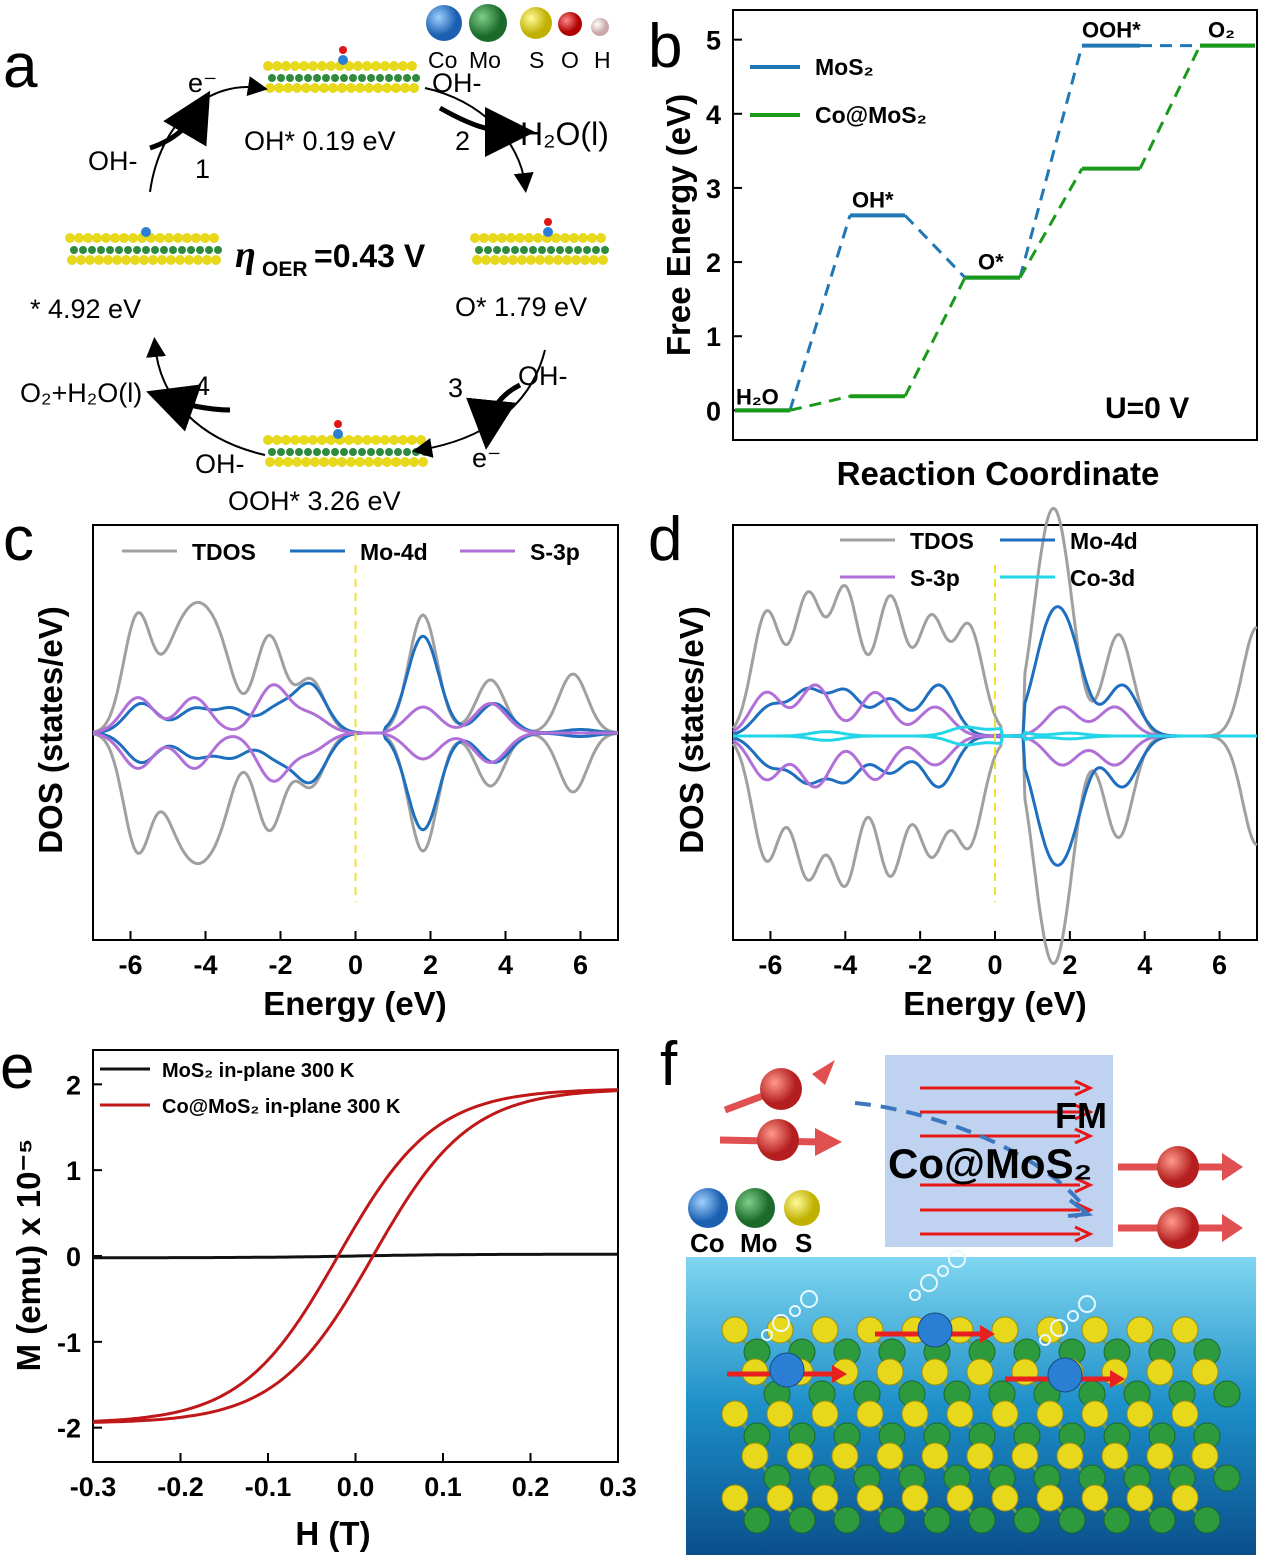 The height and width of the screenshot is (1560, 1269). What do you see at coordinates (600, 27) in the screenshot?
I see `h-atom-icon` at bounding box center [600, 27].